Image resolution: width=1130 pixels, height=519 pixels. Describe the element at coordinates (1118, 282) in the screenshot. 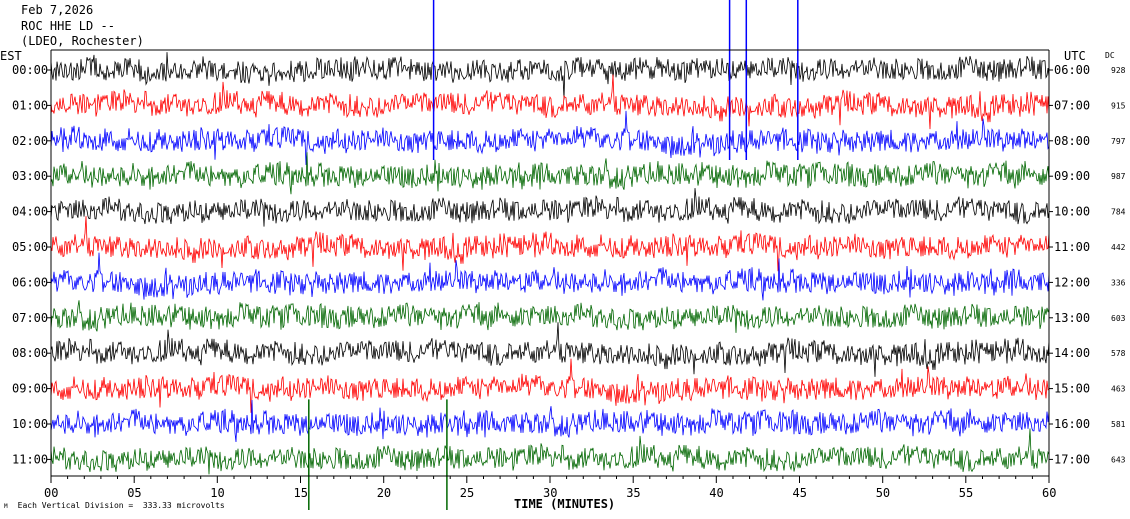

I see `dc-value-label: 336` at that location.